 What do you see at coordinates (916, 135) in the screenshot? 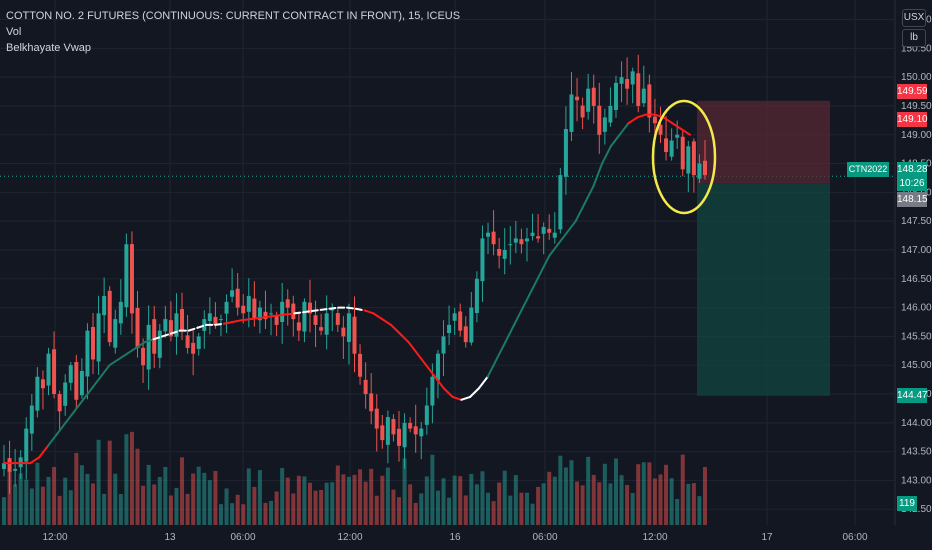
I see `y-tick-label: 149.00` at bounding box center [916, 135].